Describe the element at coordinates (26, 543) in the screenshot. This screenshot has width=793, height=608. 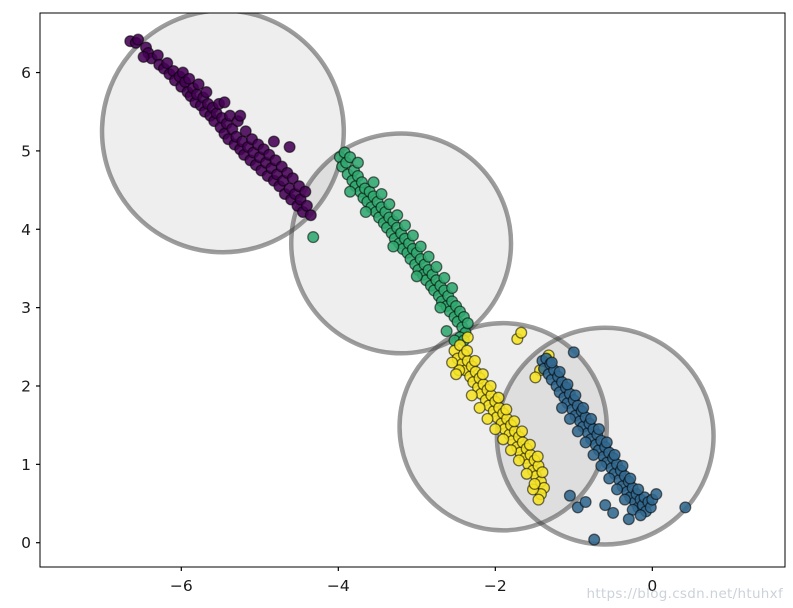
I see `y-tick-label: 0` at that location.